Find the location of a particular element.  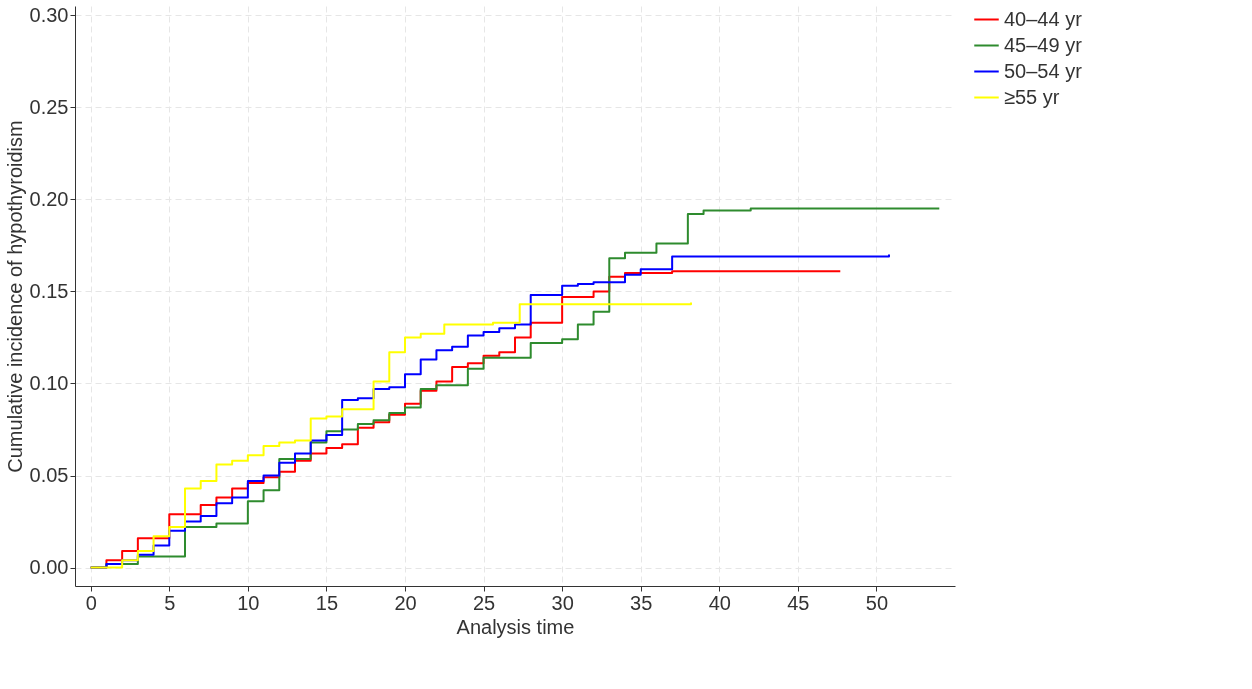

x-tick-label: 40 is located at coordinates (719, 602).